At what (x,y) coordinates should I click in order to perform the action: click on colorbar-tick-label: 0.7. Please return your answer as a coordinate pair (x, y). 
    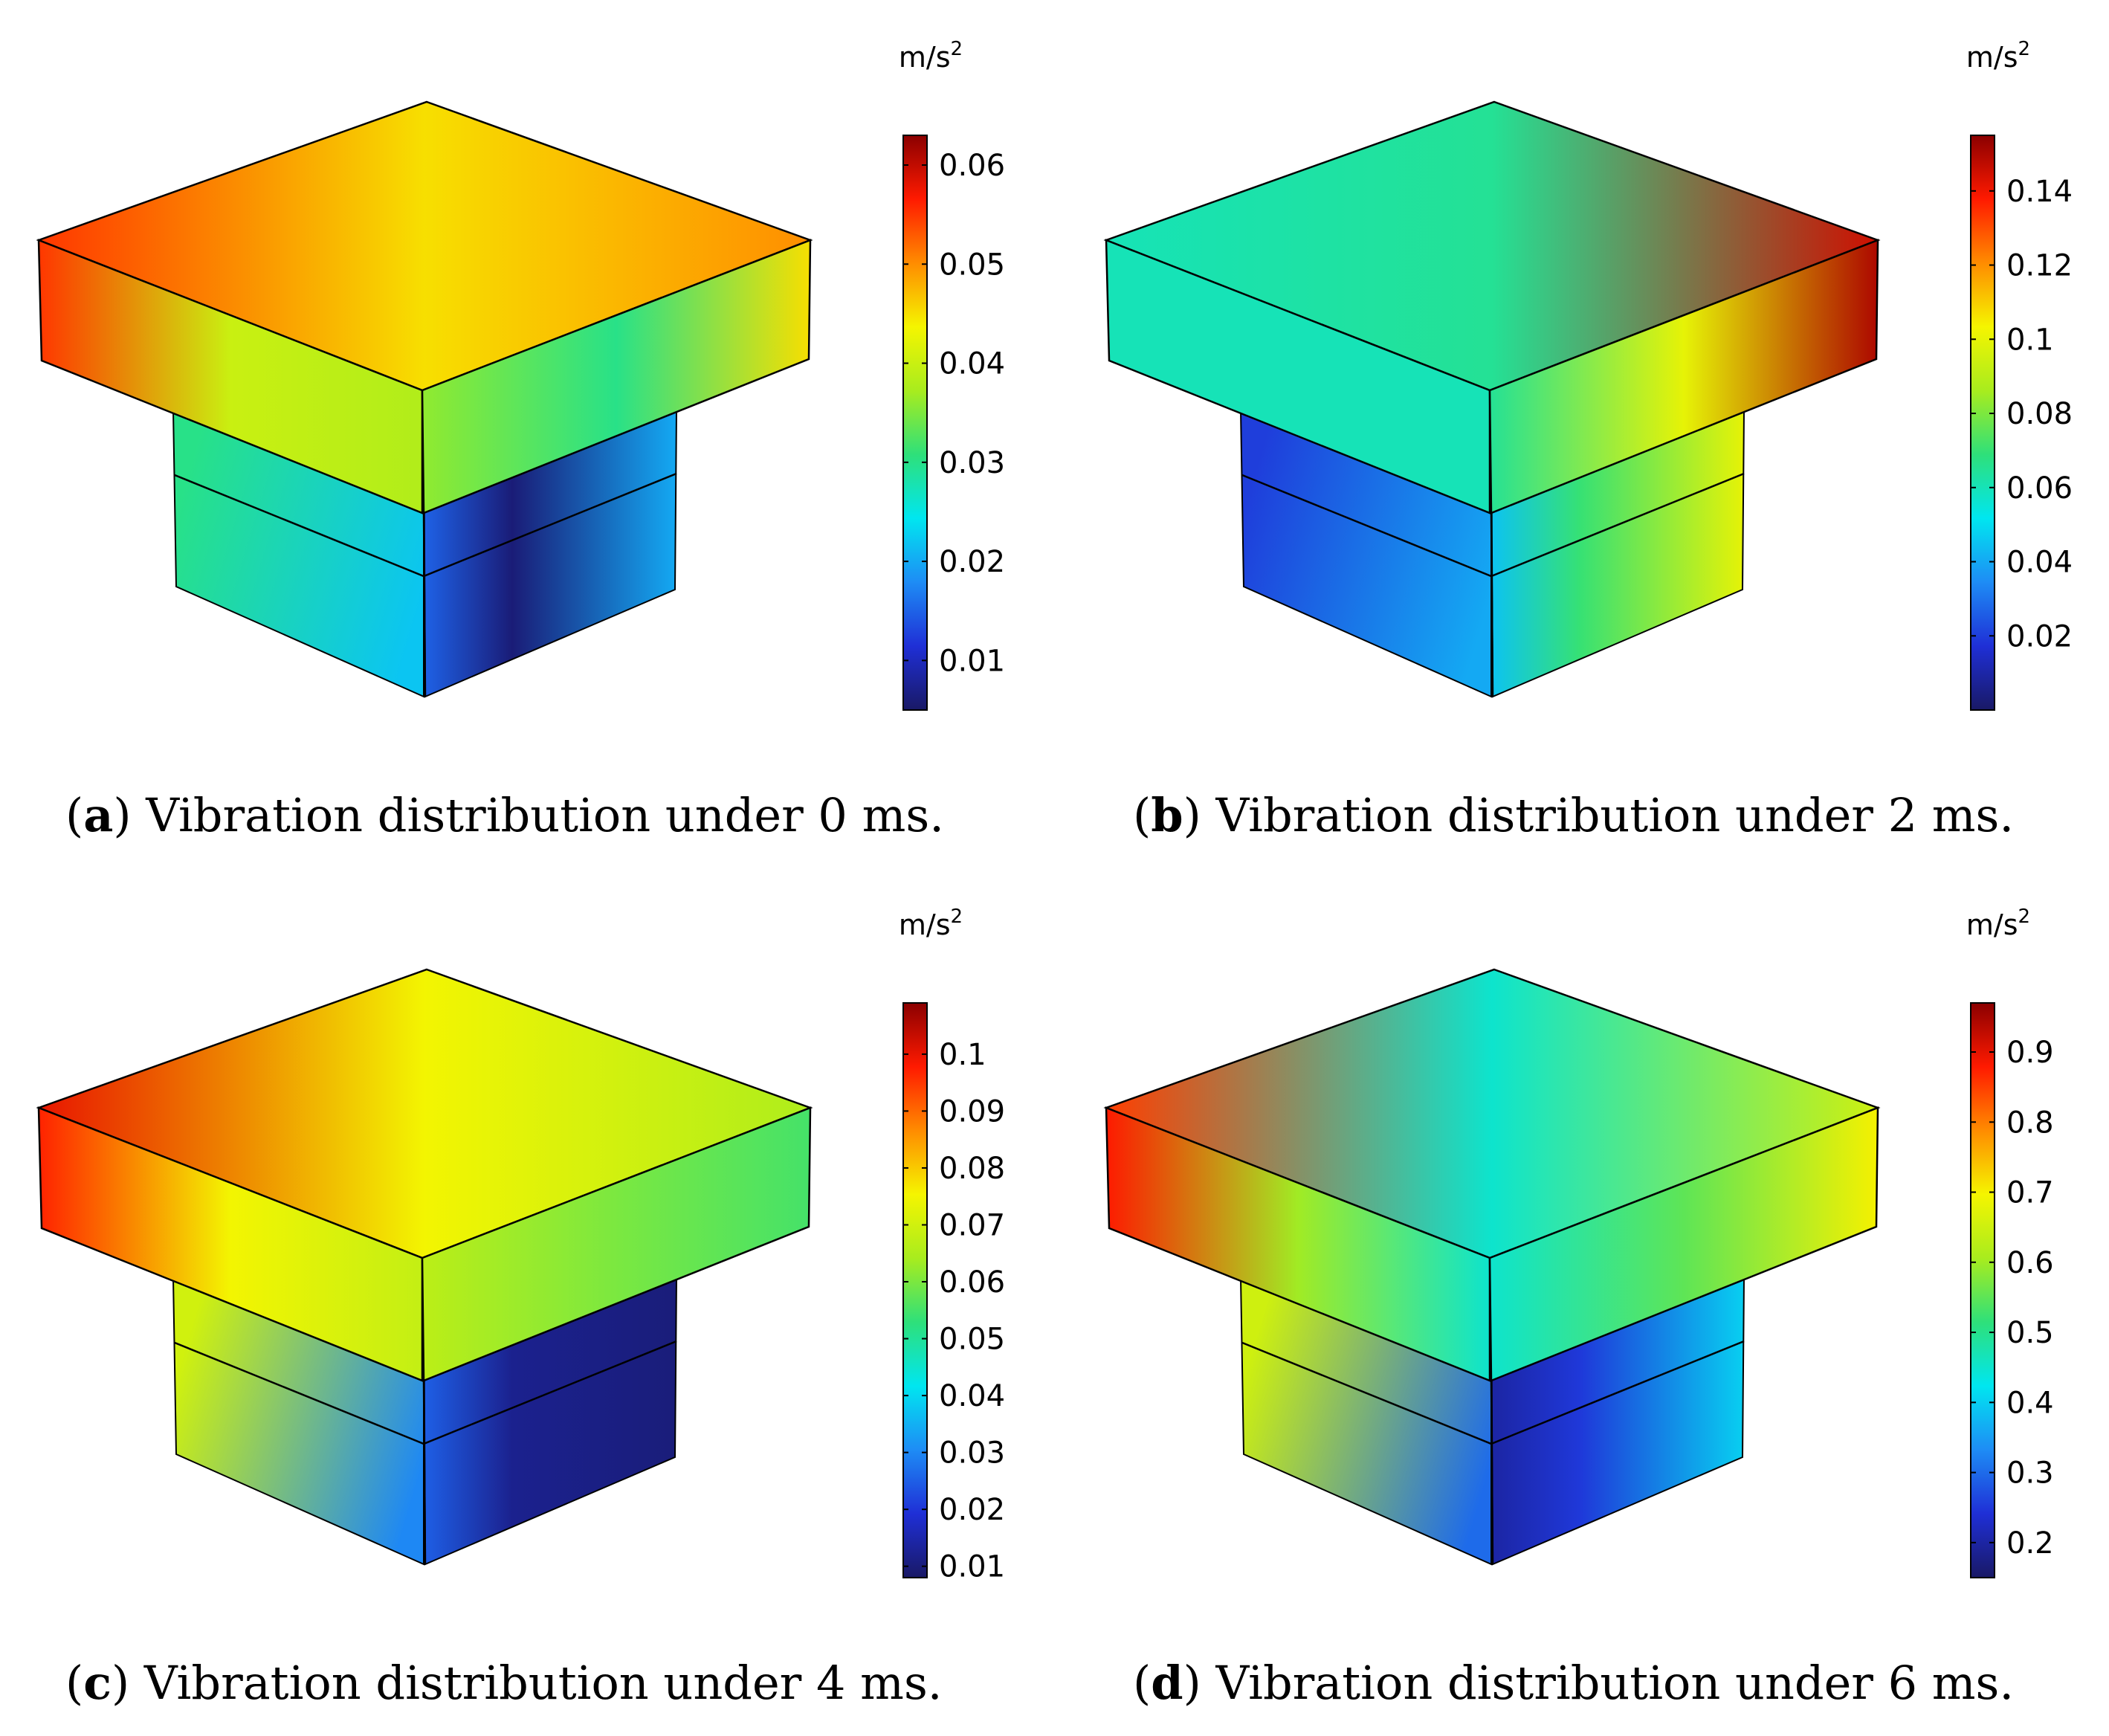
    Looking at the image, I should click on (2030, 1193).